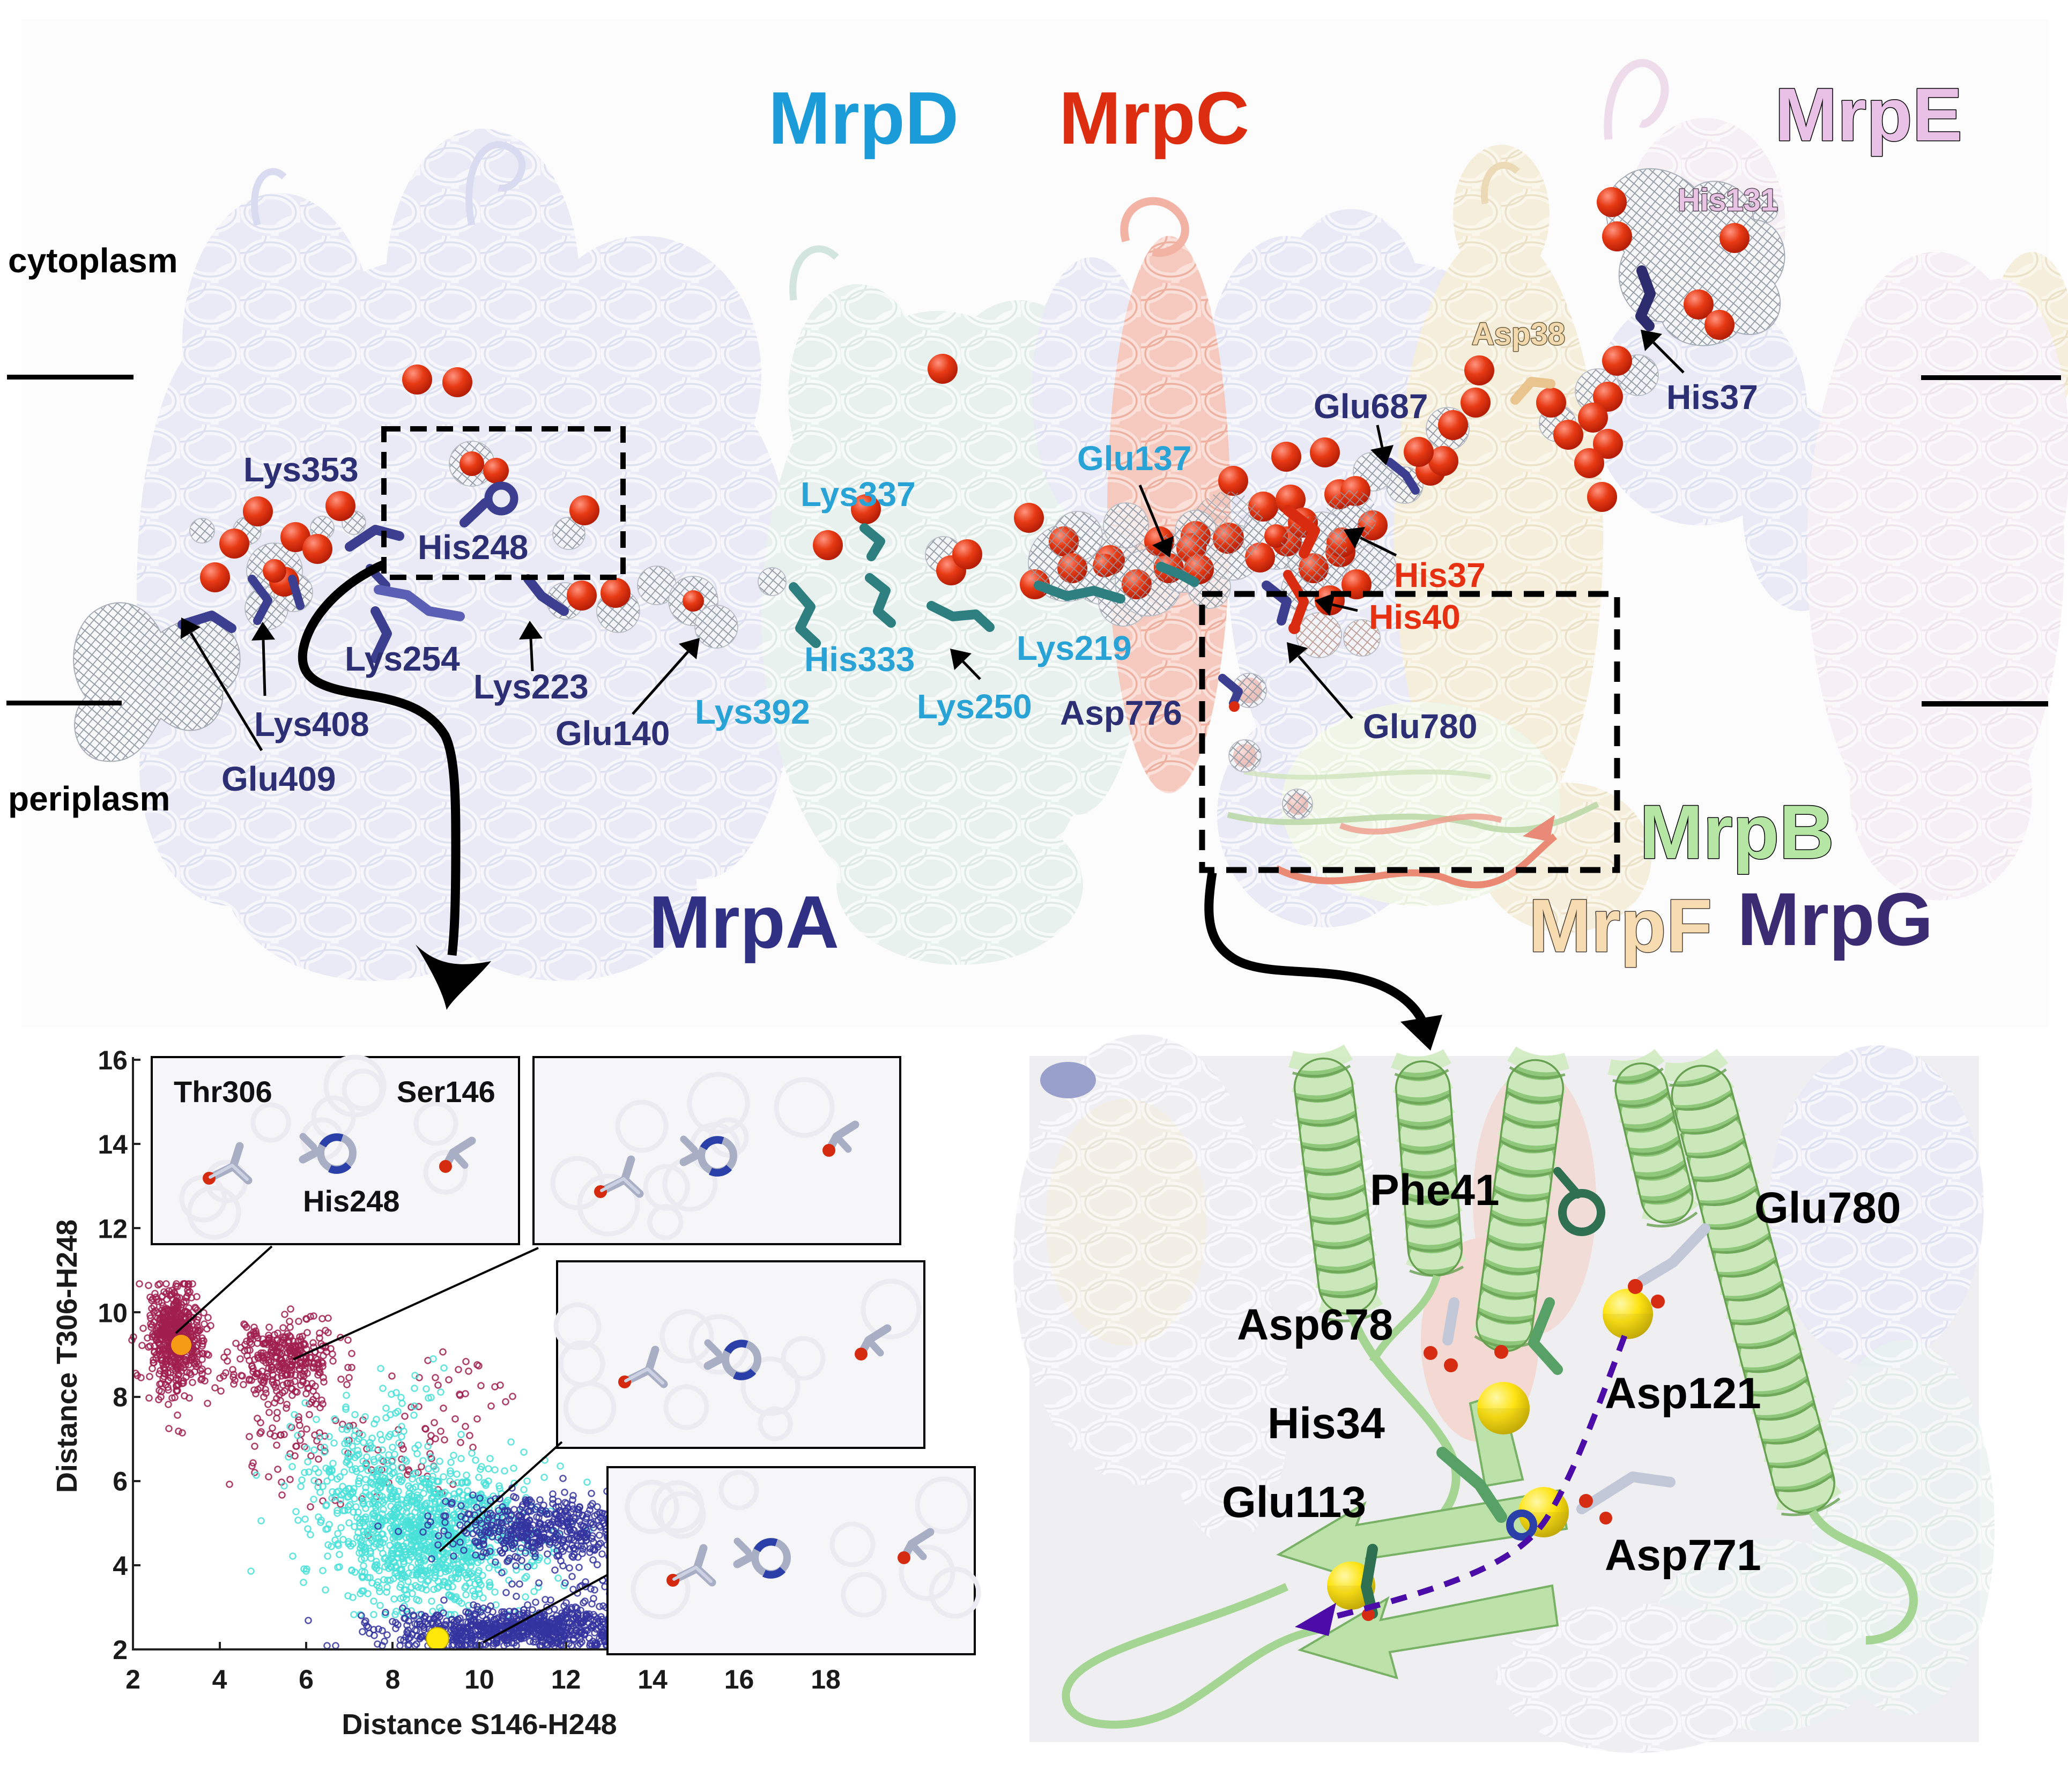  What do you see at coordinates (1326, 1423) in the screenshot?
I see `svg-text: His34` at bounding box center [1326, 1423].